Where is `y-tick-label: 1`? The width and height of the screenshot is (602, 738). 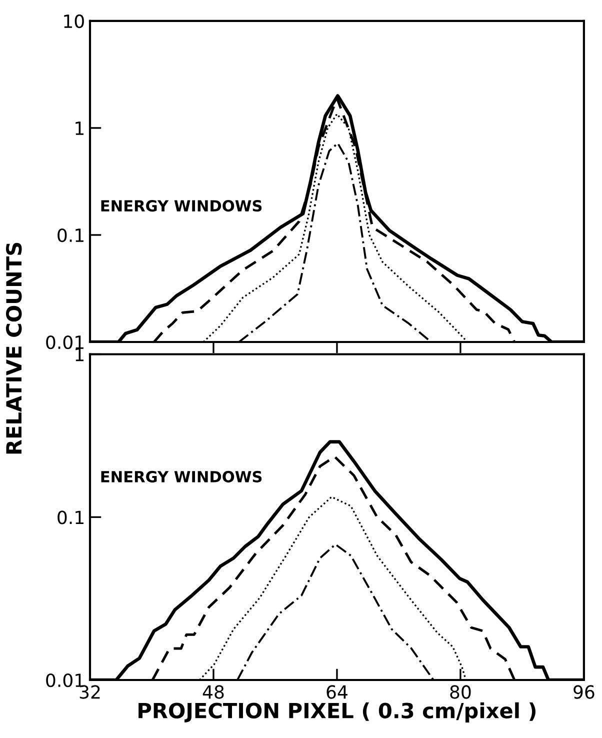
y-tick-label: 1 is located at coordinates (80, 128).